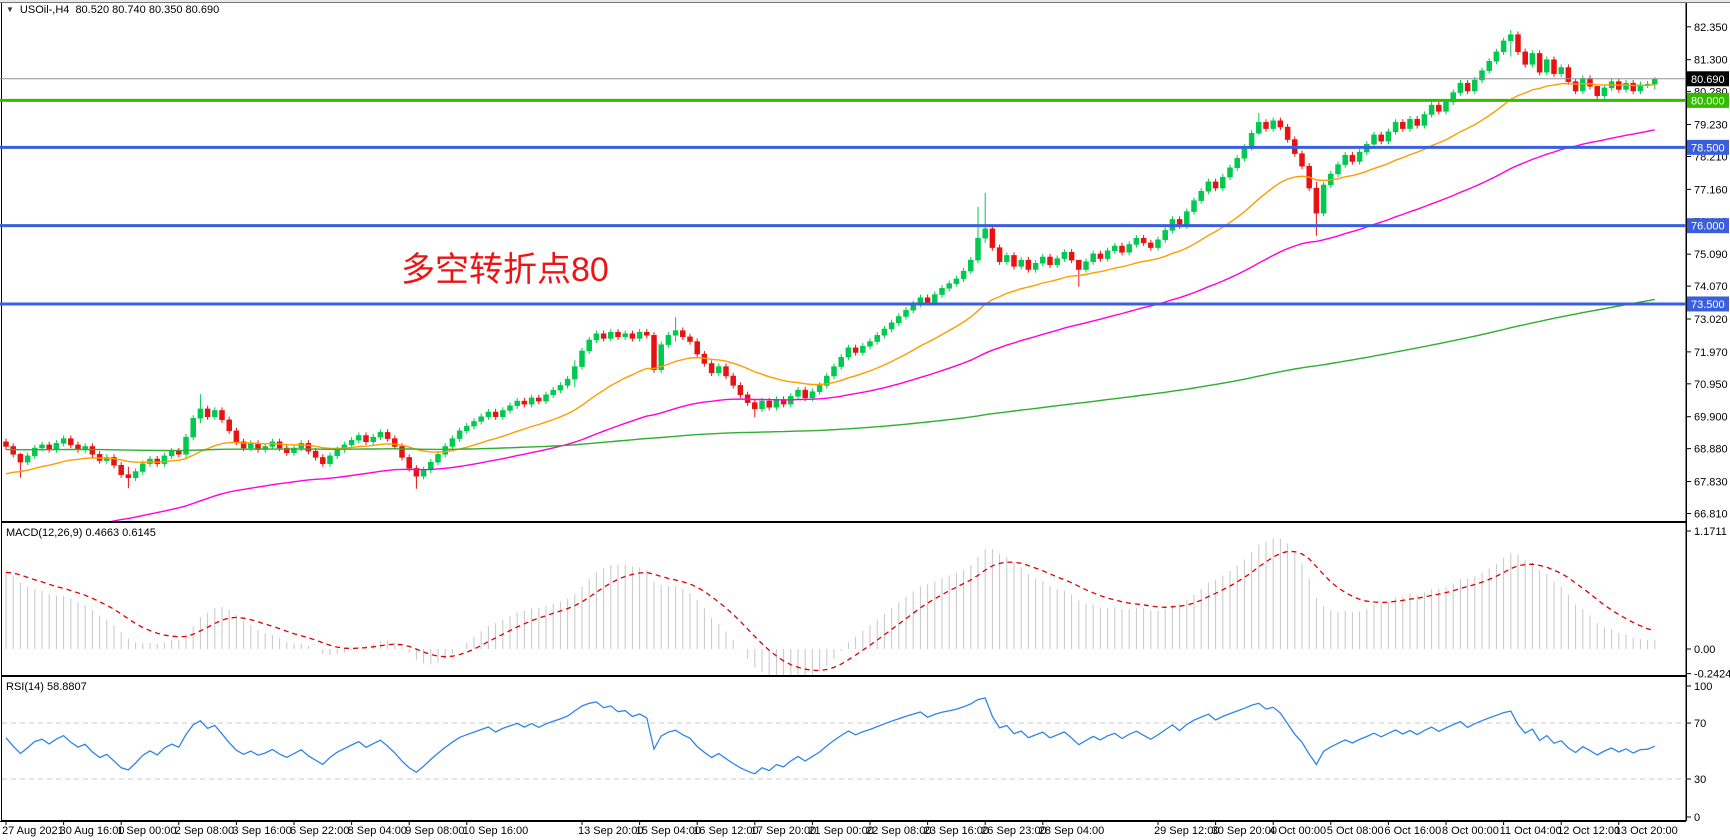 The image size is (1730, 840). Describe the element at coordinates (1588, 831) in the screenshot. I see `time-label: 12 Oct 12:00` at that location.